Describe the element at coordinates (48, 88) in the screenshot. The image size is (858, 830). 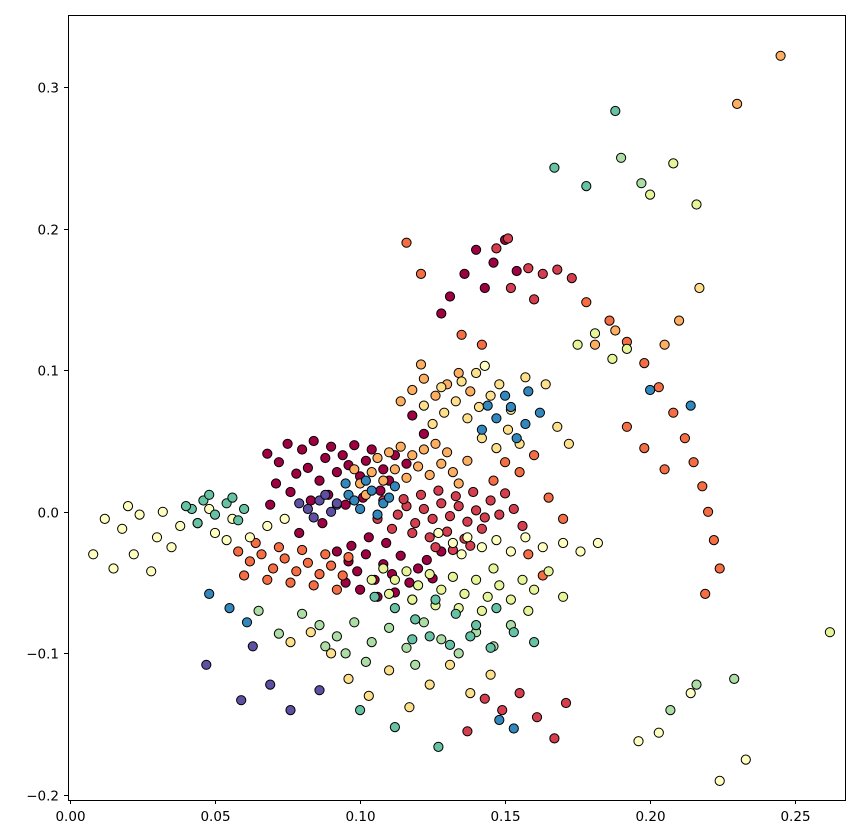
I see `y-tick-label: 0.3` at that location.